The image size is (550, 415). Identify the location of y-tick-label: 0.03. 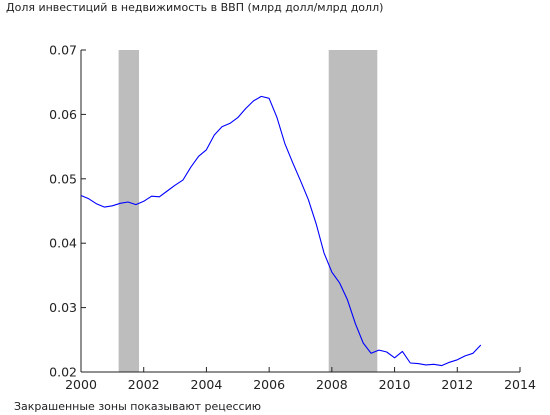
(63, 307).